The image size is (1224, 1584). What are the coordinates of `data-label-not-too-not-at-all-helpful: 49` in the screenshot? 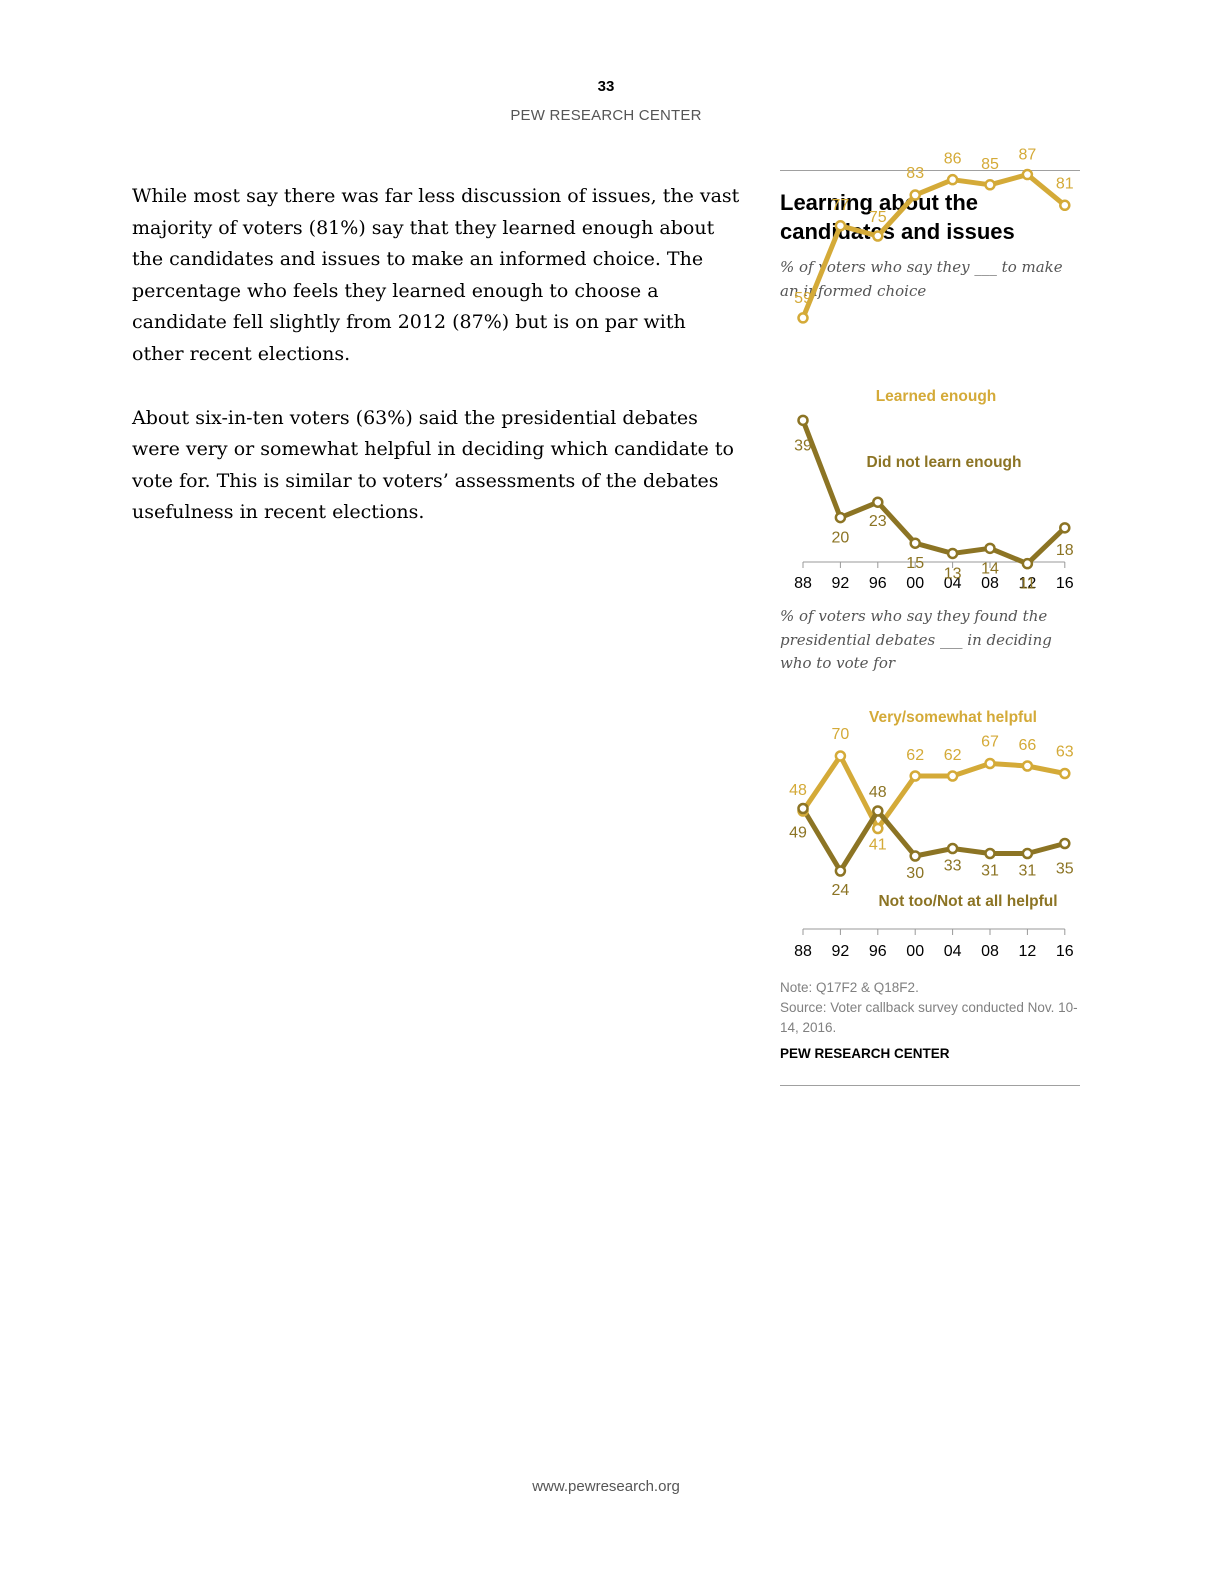 It's located at (798, 833).